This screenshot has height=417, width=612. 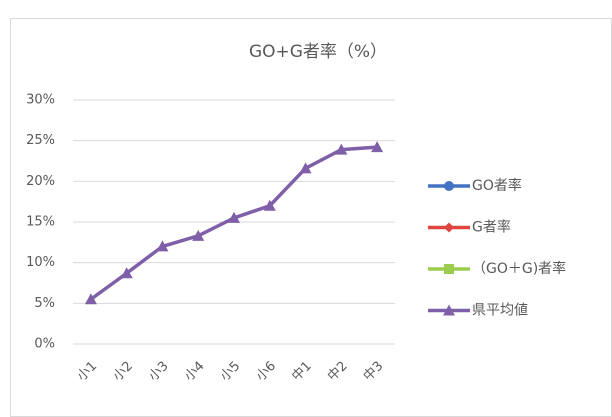 I want to click on legend-label: 県平均値, so click(x=500, y=311).